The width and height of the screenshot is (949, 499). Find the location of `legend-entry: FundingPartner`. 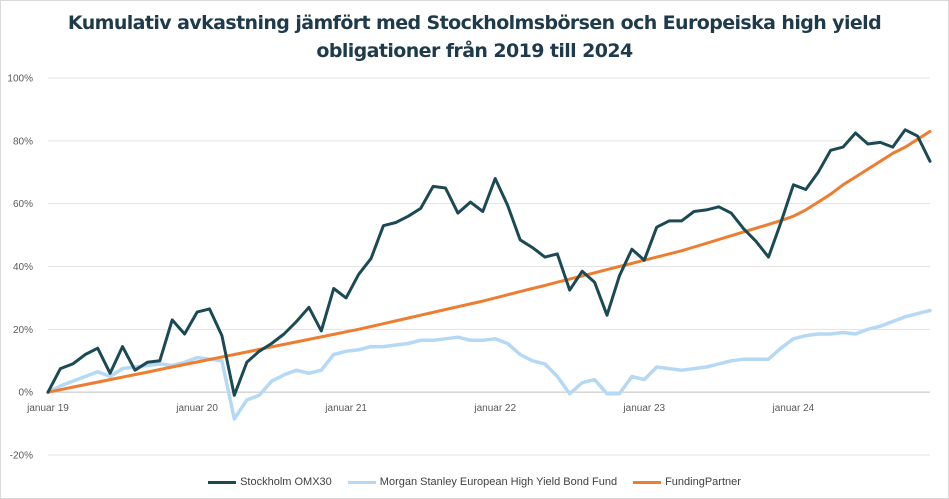

legend-entry: FundingPartner is located at coordinates (687, 482).